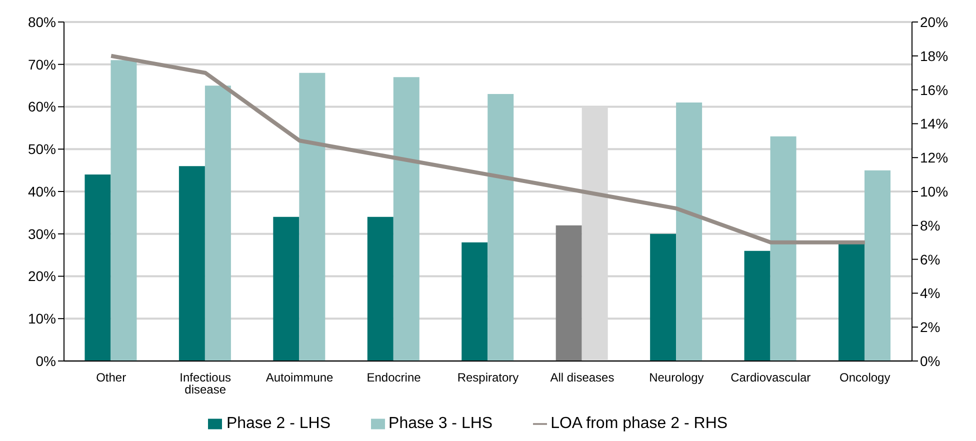  Describe the element at coordinates (206, 383) in the screenshot. I see `x-tick-label: Infectious disease` at that location.